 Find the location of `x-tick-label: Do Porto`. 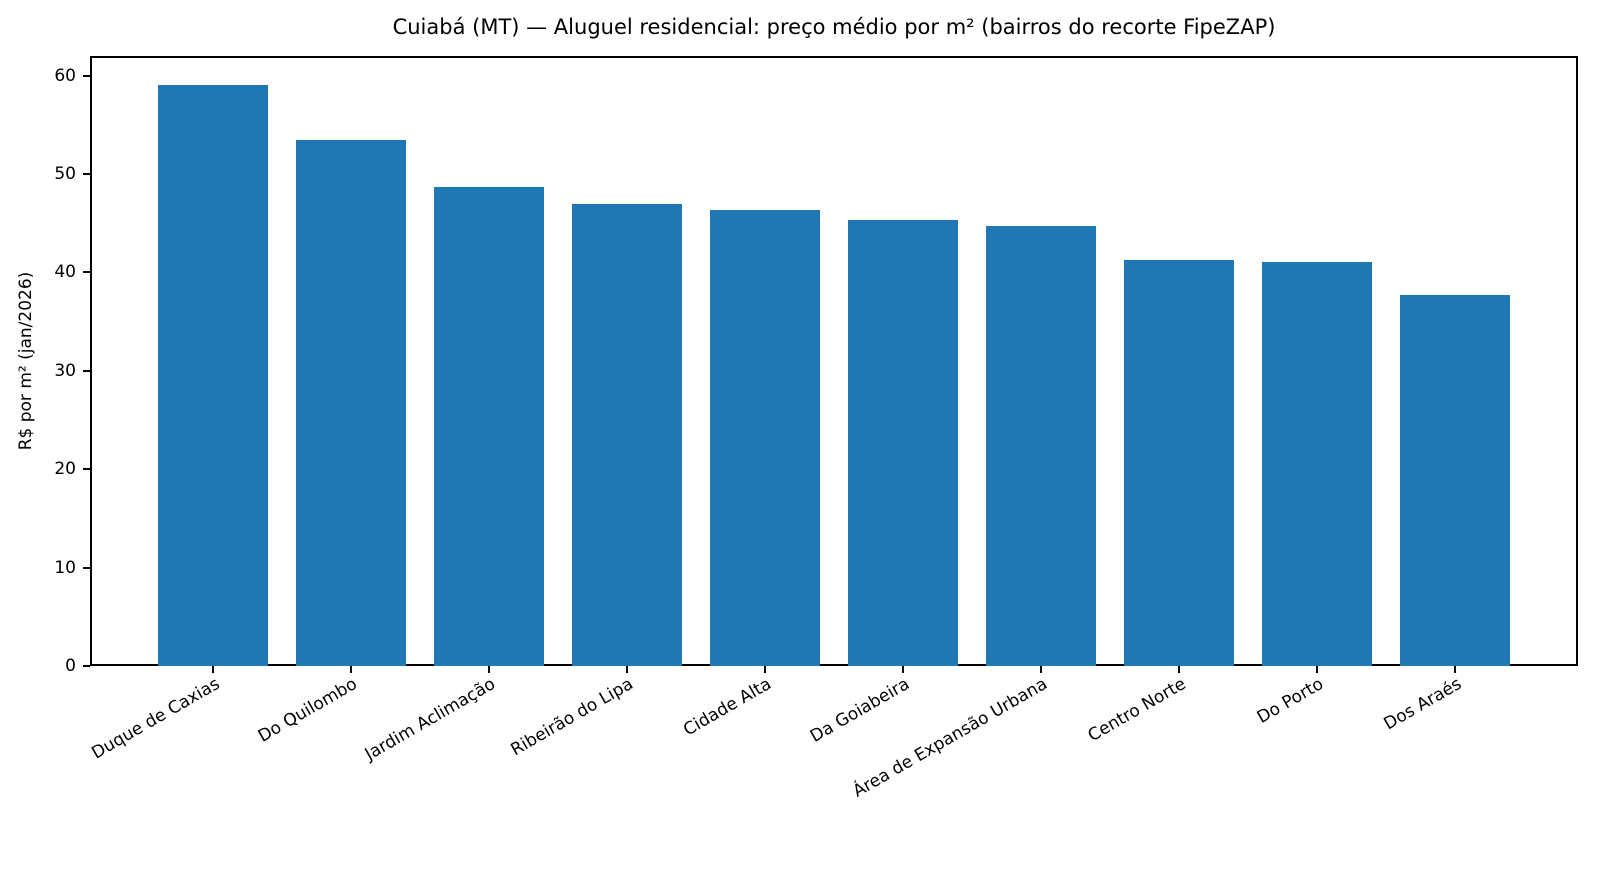

x-tick-label: Do Porto is located at coordinates (1290, 701).